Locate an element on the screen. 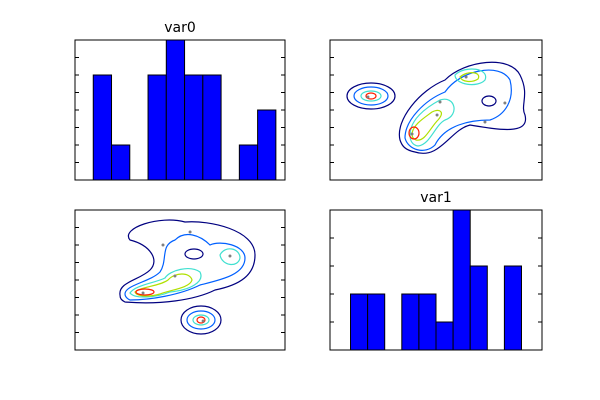 The image size is (600, 400). contours-bottom-left is located at coordinates (187, 277).